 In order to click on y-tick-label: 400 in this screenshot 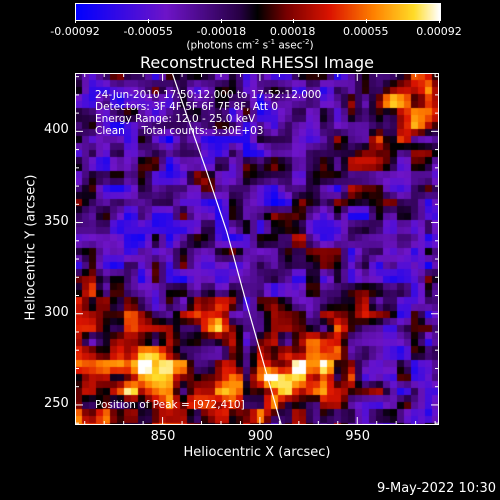, I will do `click(56, 130)`.